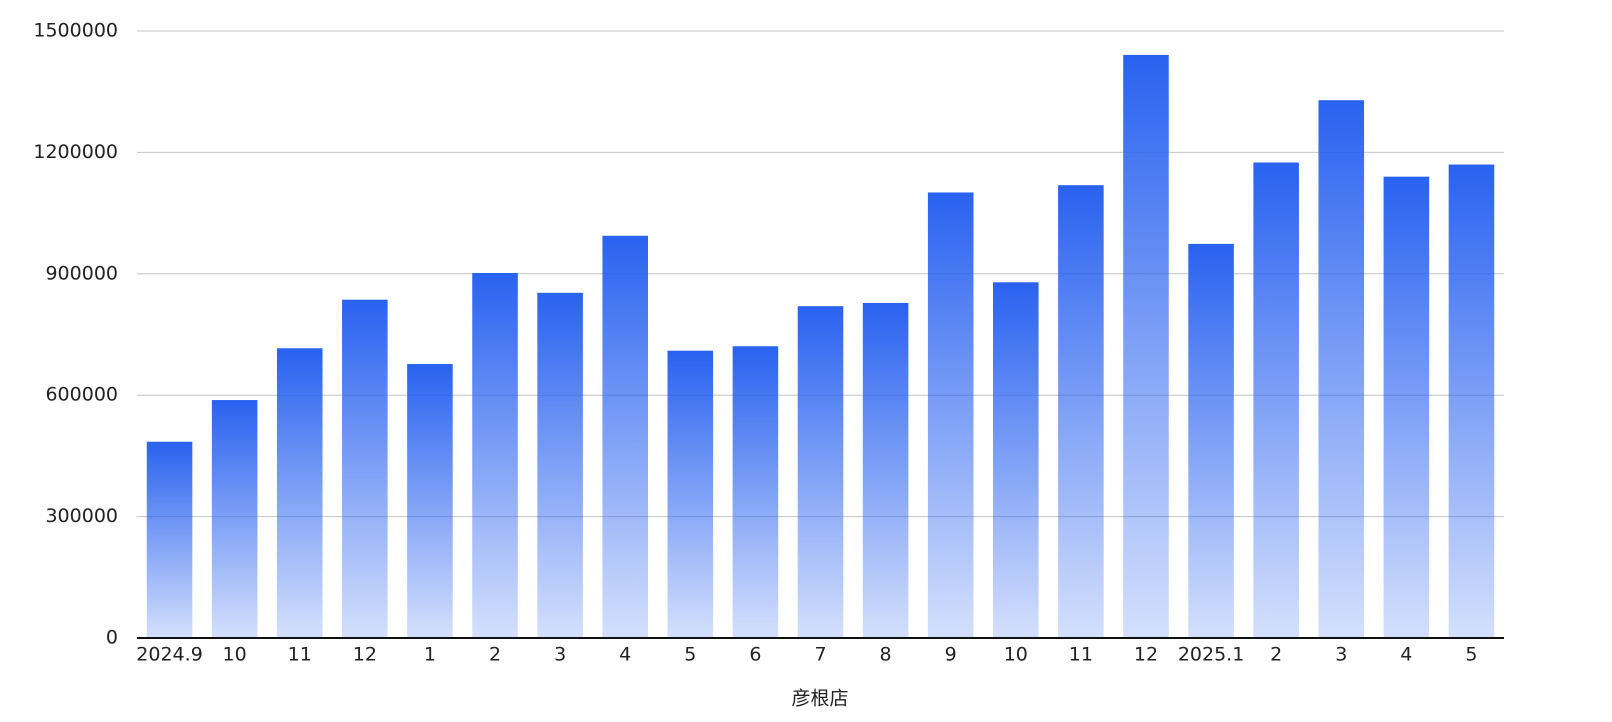  I want to click on y-tick-label: 1200000, so click(75, 152).